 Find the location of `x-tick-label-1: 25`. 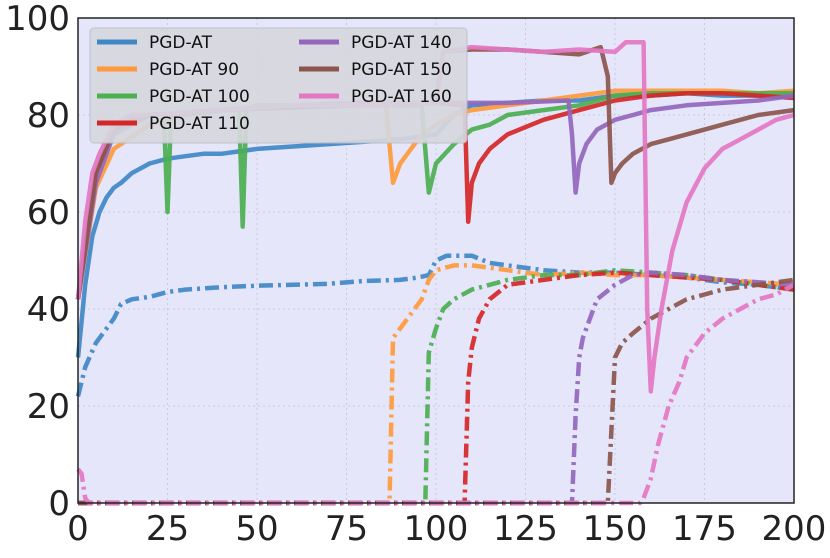

x-tick-label-1: 25 is located at coordinates (167, 529).